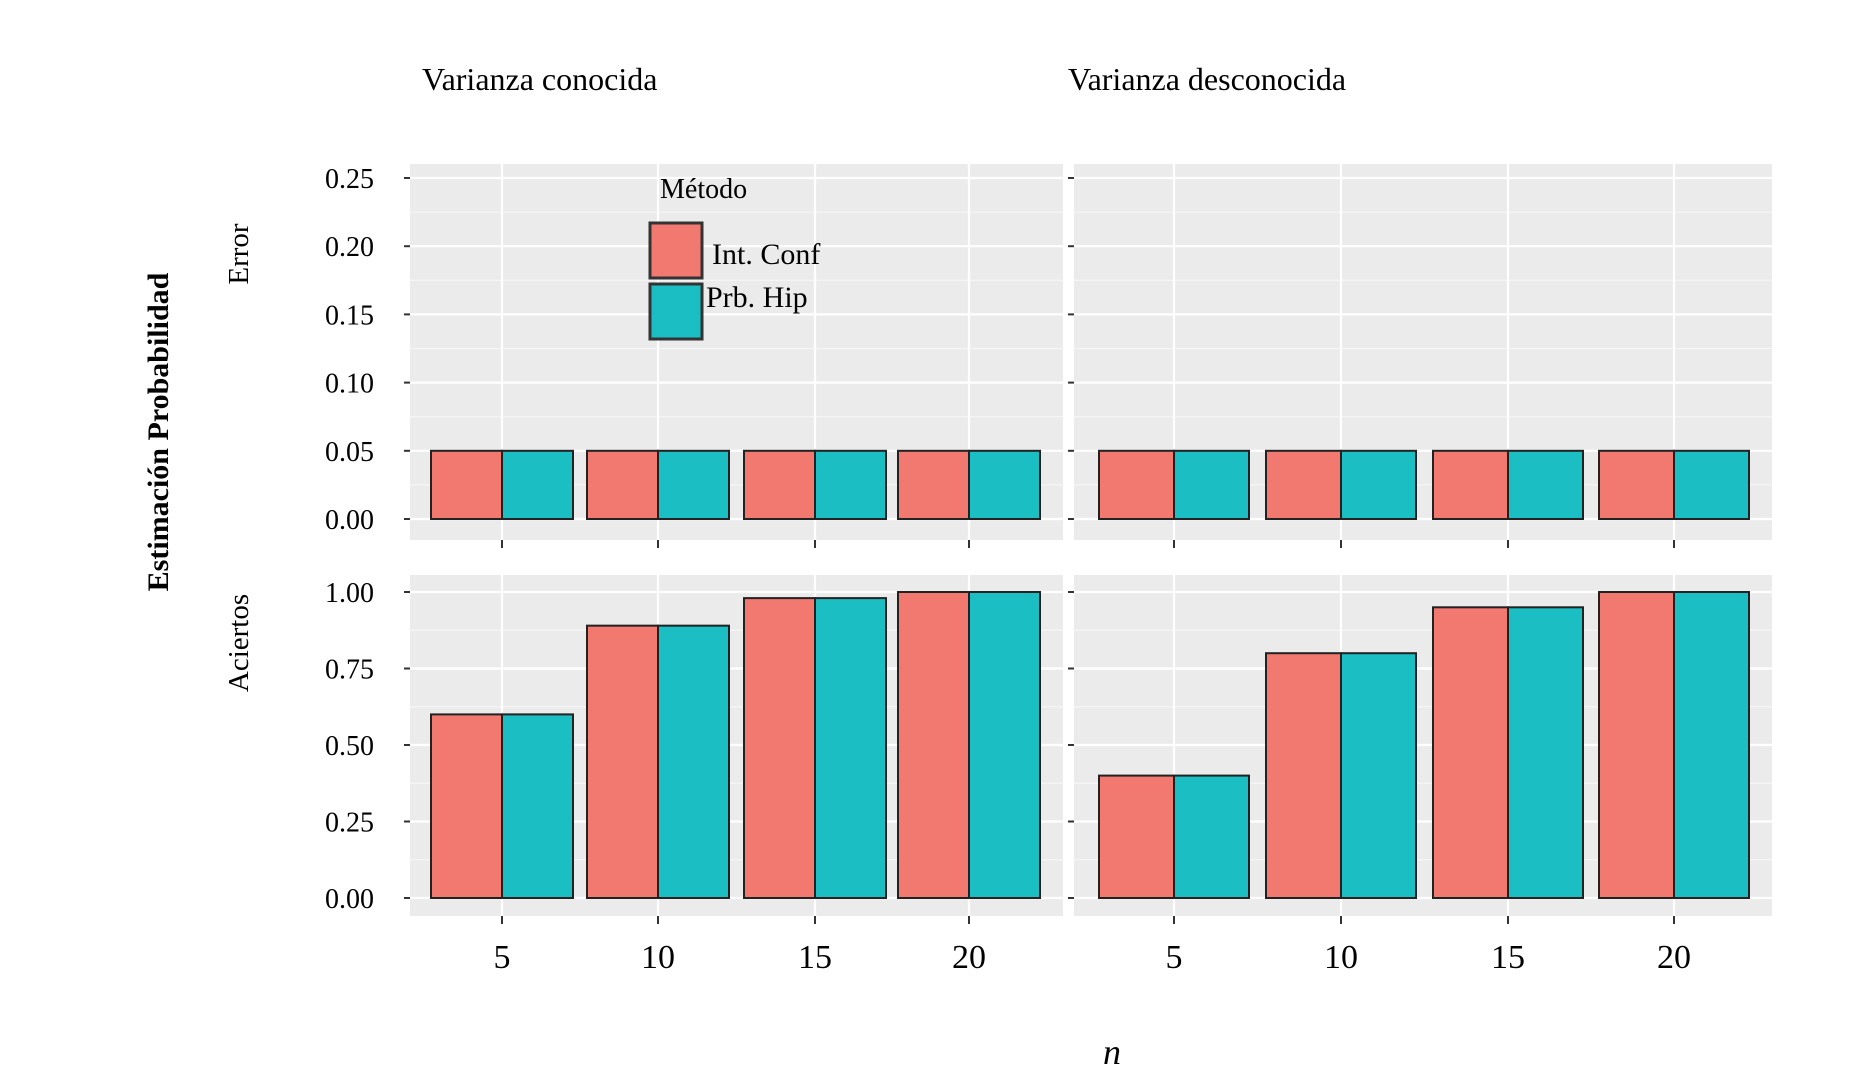 This screenshot has height=1087, width=1875. Describe the element at coordinates (349, 452) in the screenshot. I see `y-tick-label: 0.05` at that location.